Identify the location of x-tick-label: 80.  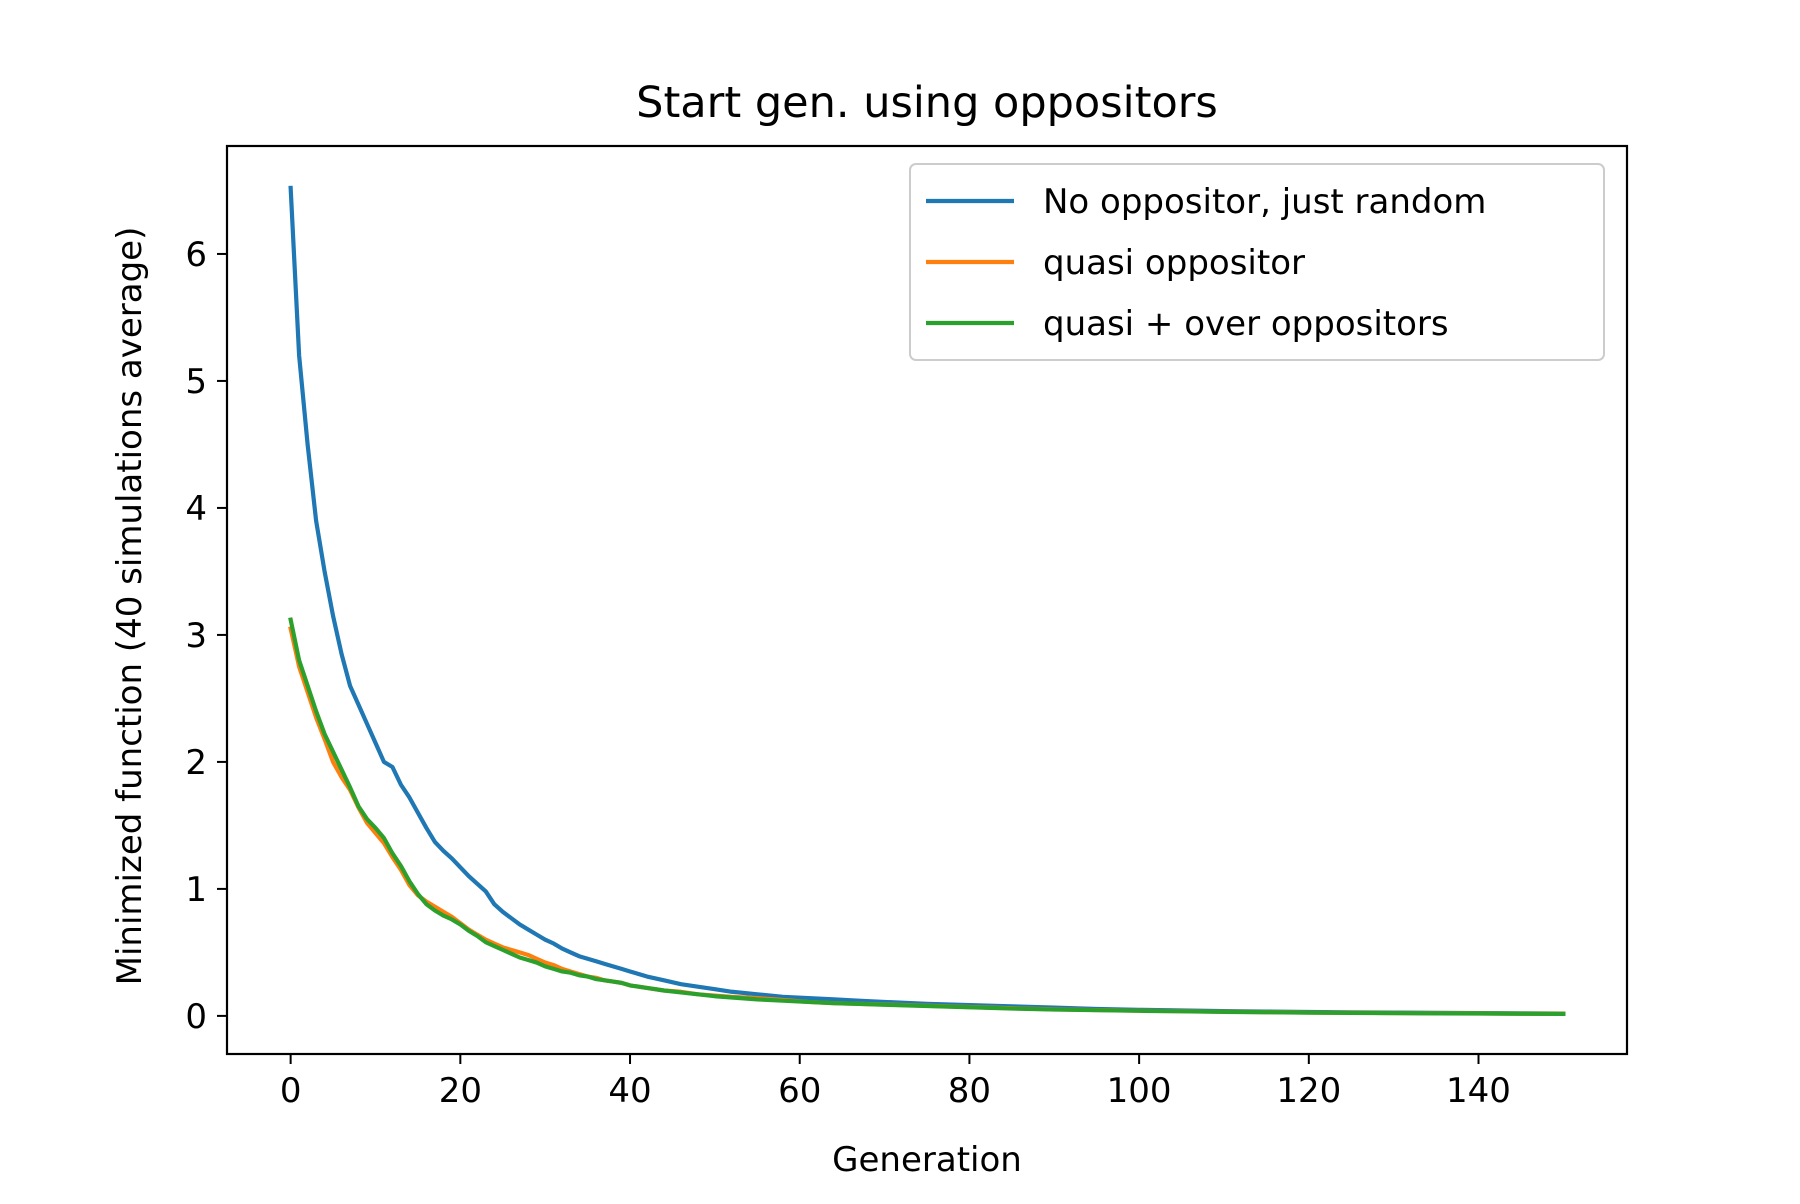
(969, 1091).